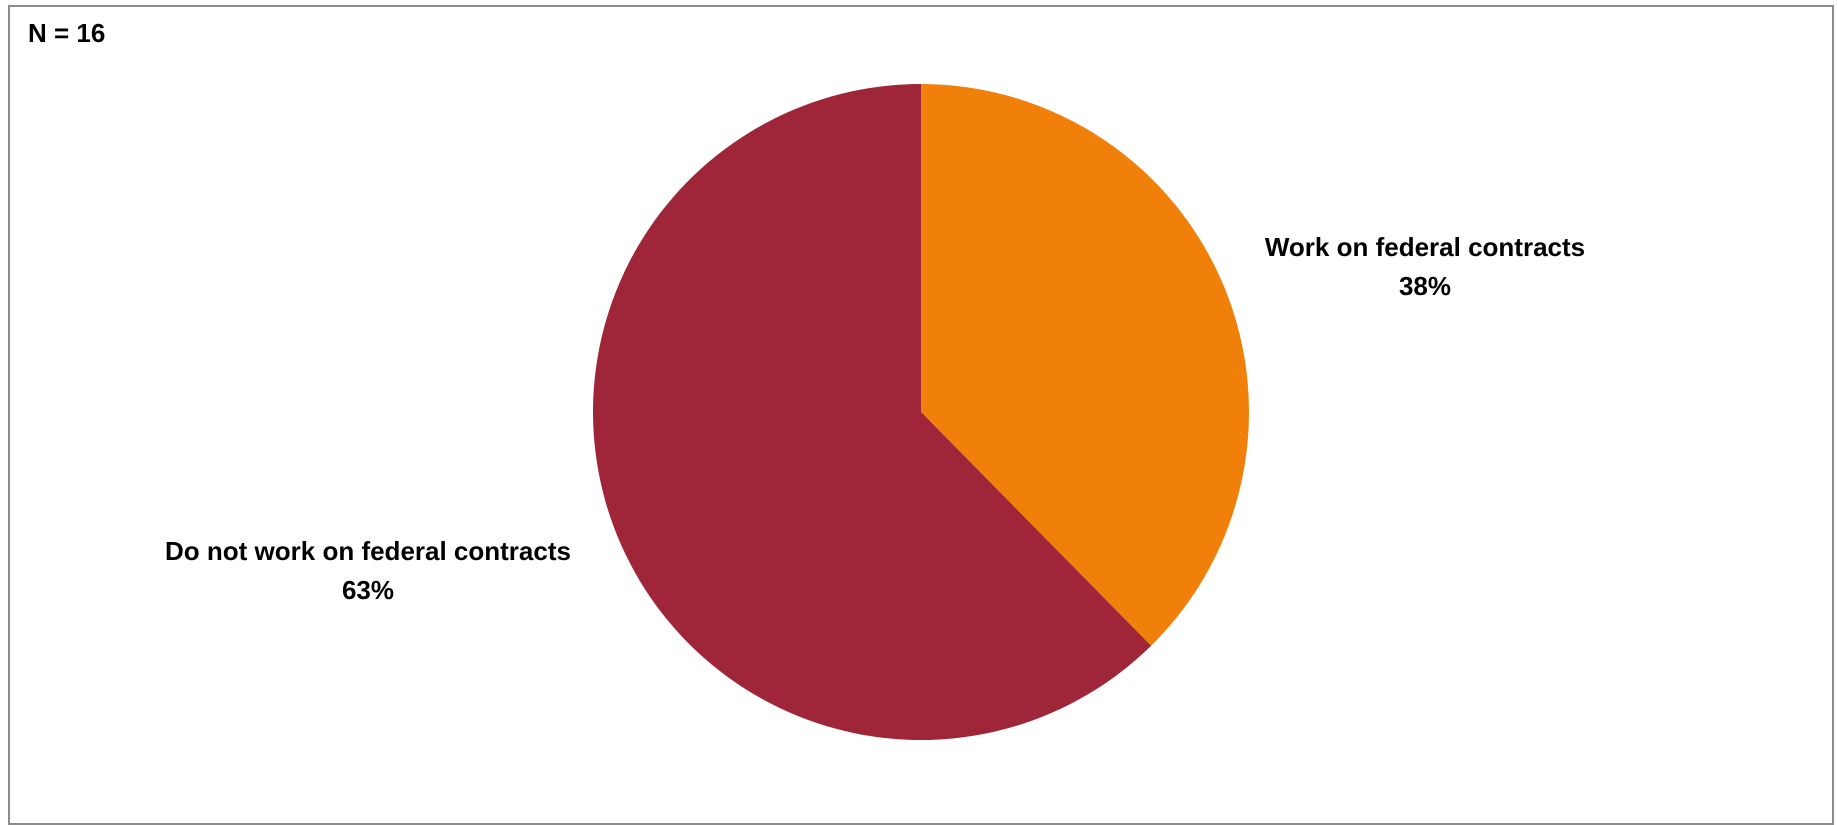  Describe the element at coordinates (368, 551) in the screenshot. I see `slice-label-do-not-work-on-federal-contracts: Do not work on federal contracts` at that location.